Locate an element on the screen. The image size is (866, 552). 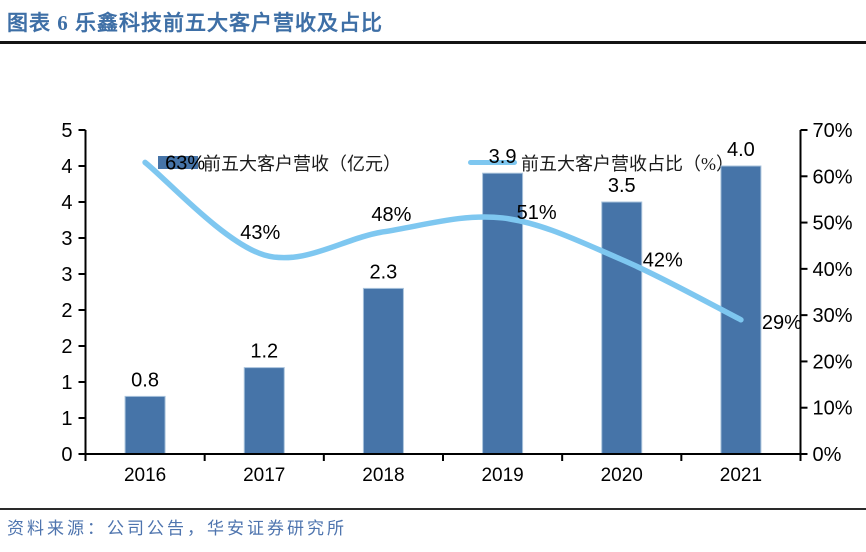
right-tick-label: 20% is located at coordinates (833, 362).